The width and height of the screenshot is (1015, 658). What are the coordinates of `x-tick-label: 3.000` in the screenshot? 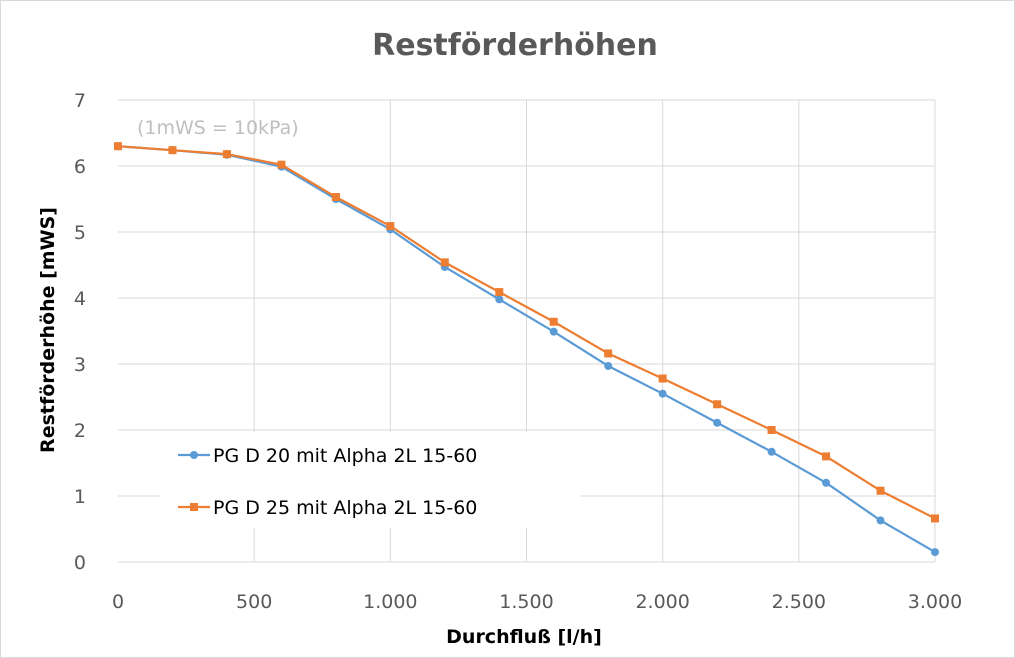 It's located at (935, 602).